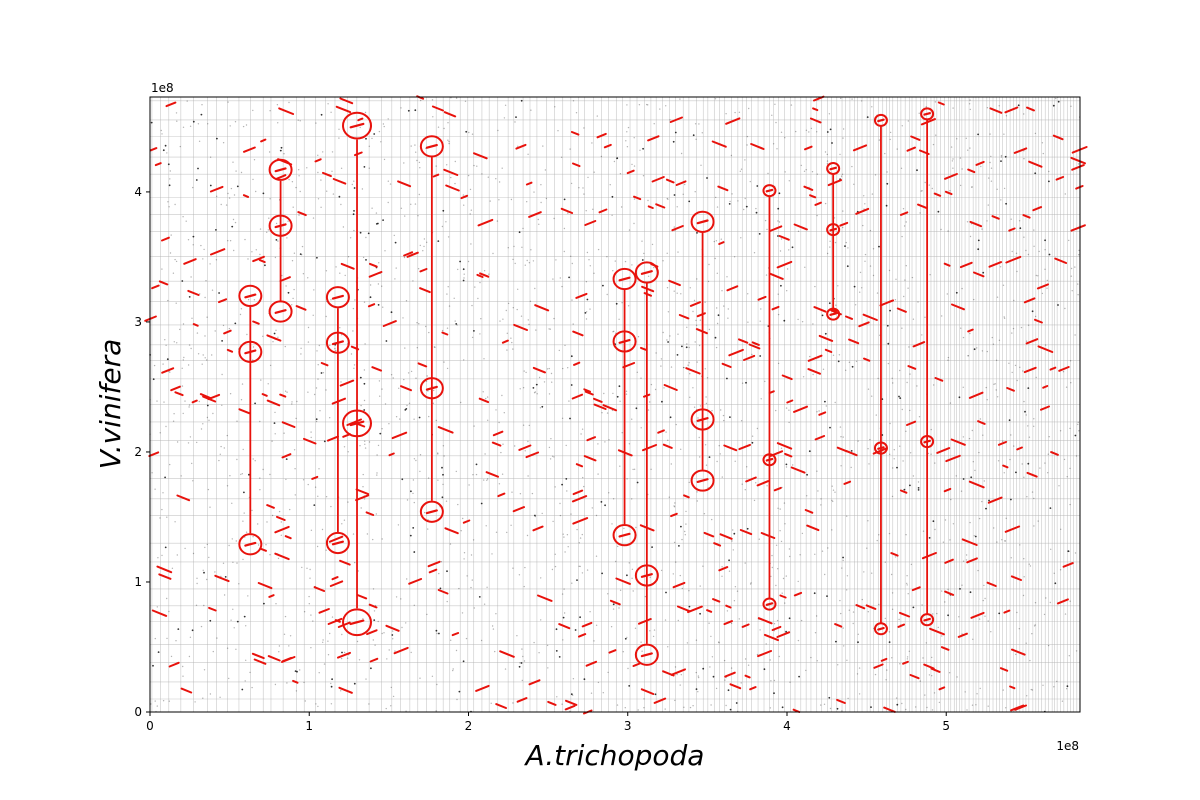 This screenshot has width=1200, height=800. What do you see at coordinates (1067, 746) in the screenshot?
I see `x-offset-text: 1e8` at bounding box center [1067, 746].